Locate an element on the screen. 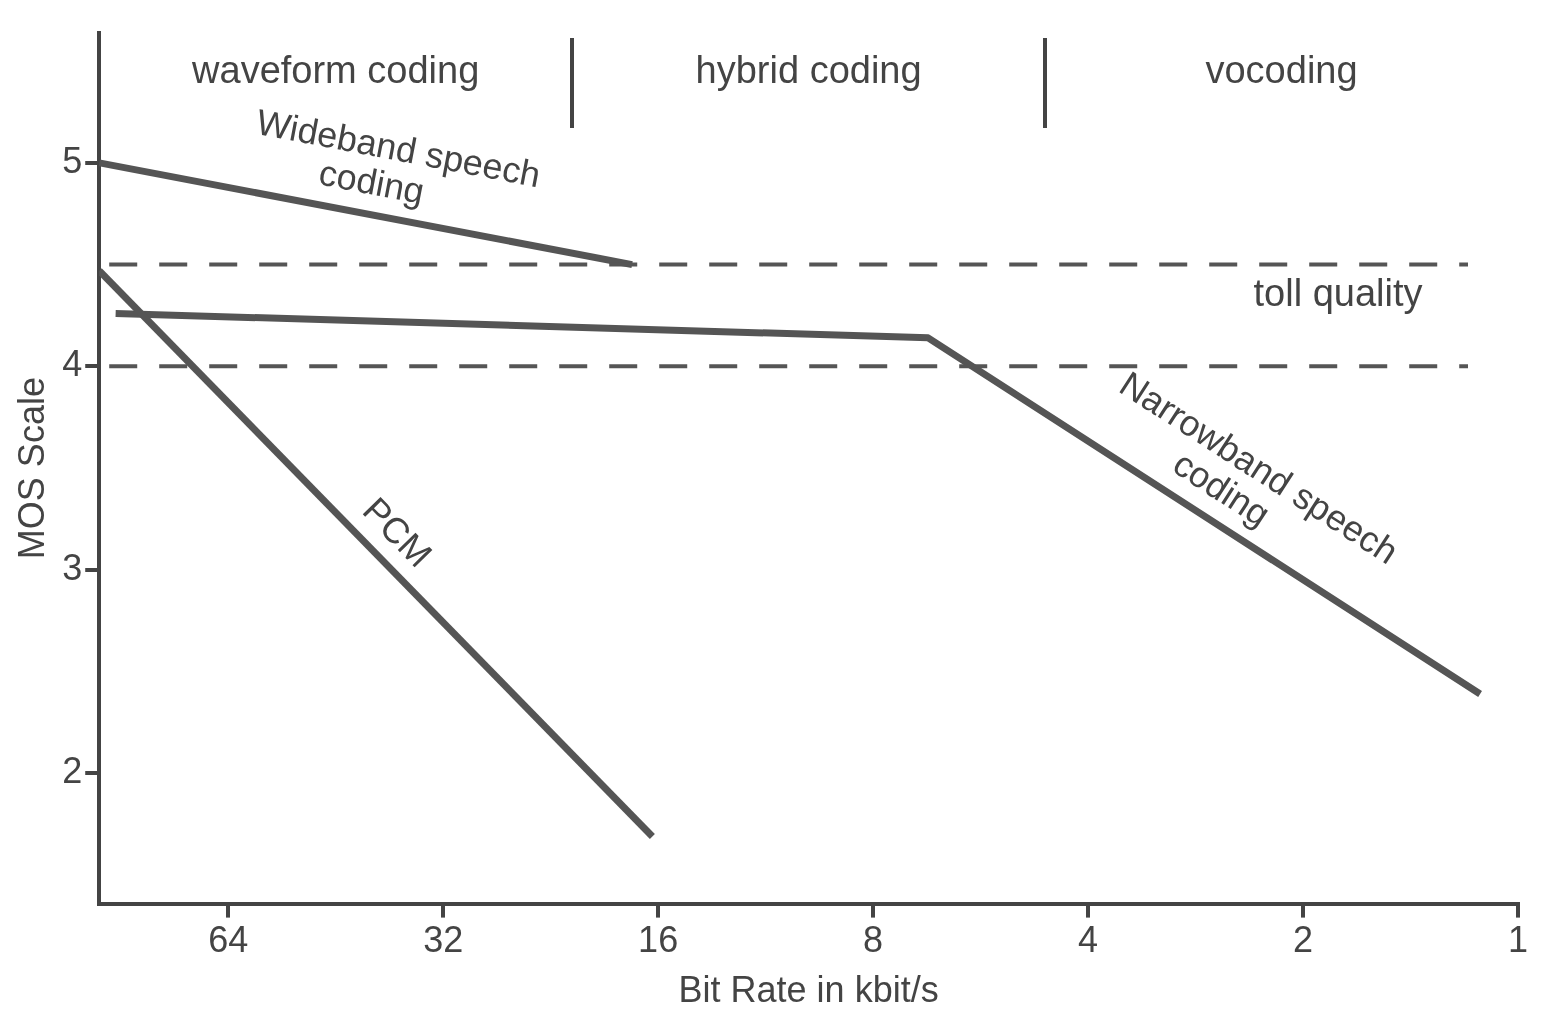  y-tick-label: 2 is located at coordinates (72, 771).